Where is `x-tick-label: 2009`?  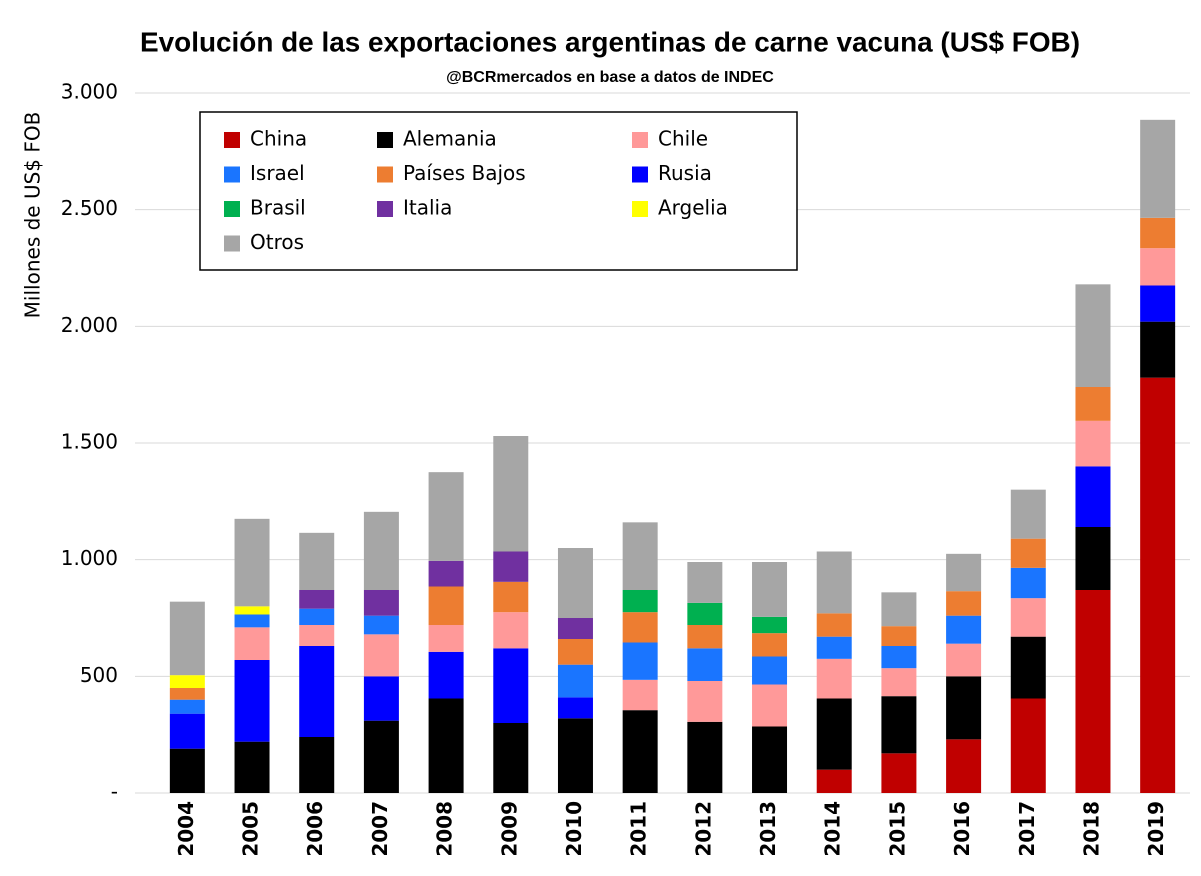 x-tick-label: 2009 is located at coordinates (509, 829).